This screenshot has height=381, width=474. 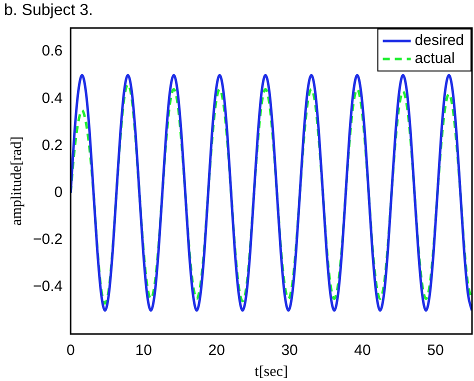 What do you see at coordinates (58, 192) in the screenshot?
I see `y-tick-label: 0` at bounding box center [58, 192].